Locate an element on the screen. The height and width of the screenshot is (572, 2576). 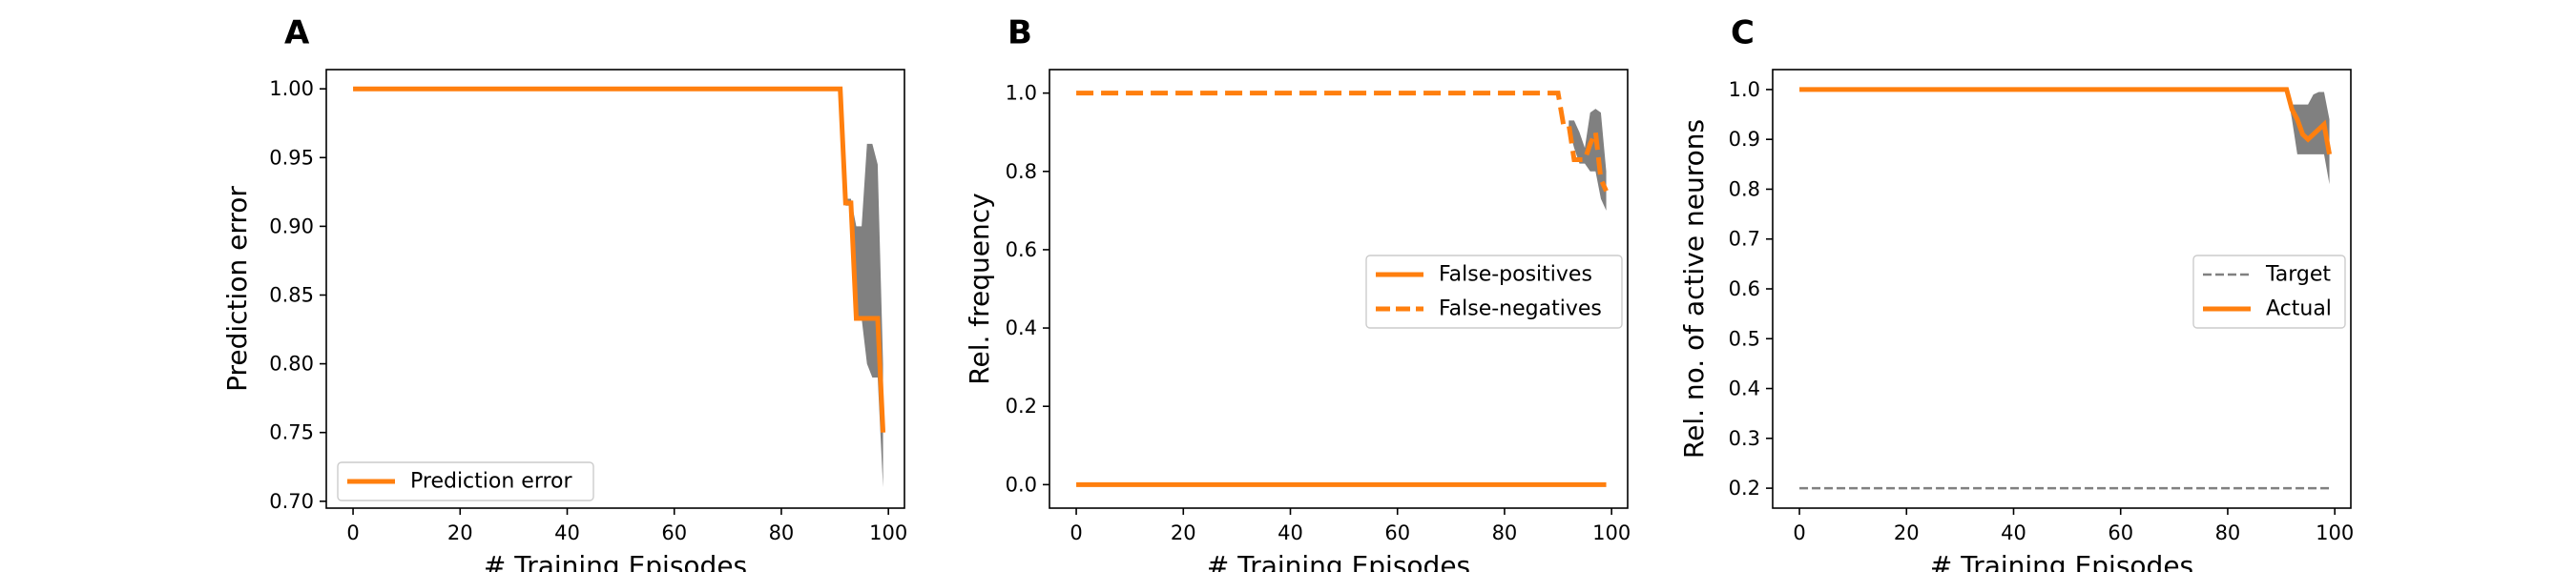
y-axis-label: Rel. no. of active neurons is located at coordinates (1694, 289).